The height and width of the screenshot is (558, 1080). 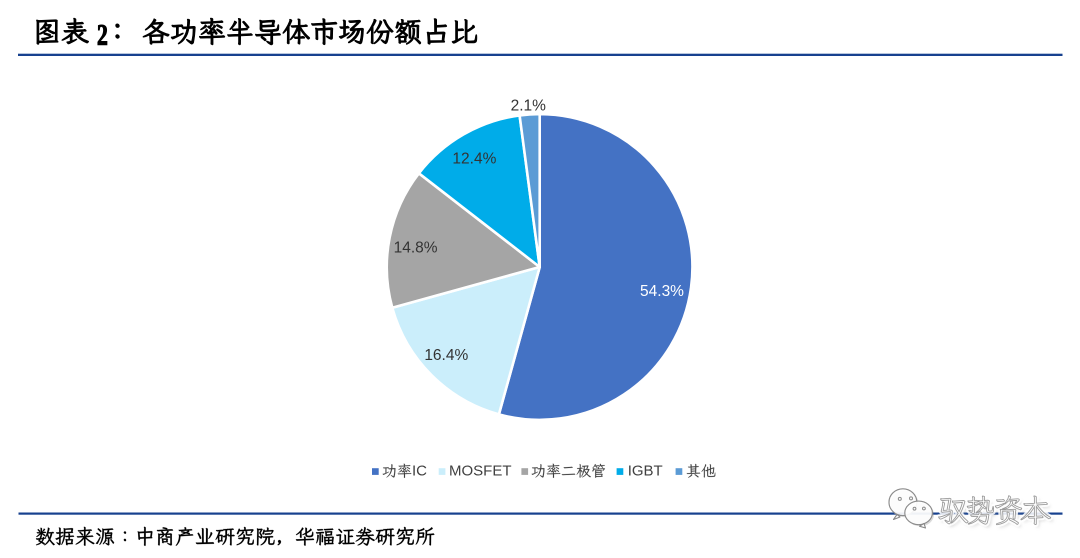 What do you see at coordinates (446, 355) in the screenshot?
I see `svg-text: 16.4%` at bounding box center [446, 355].